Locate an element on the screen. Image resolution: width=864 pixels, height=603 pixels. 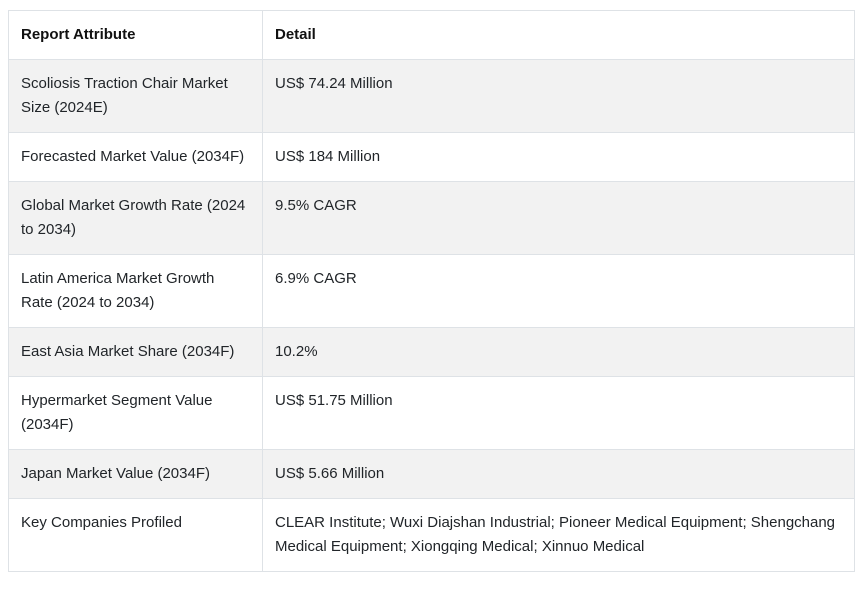
table-header-row: Report Attribute Detail is located at coordinates (431, 35).